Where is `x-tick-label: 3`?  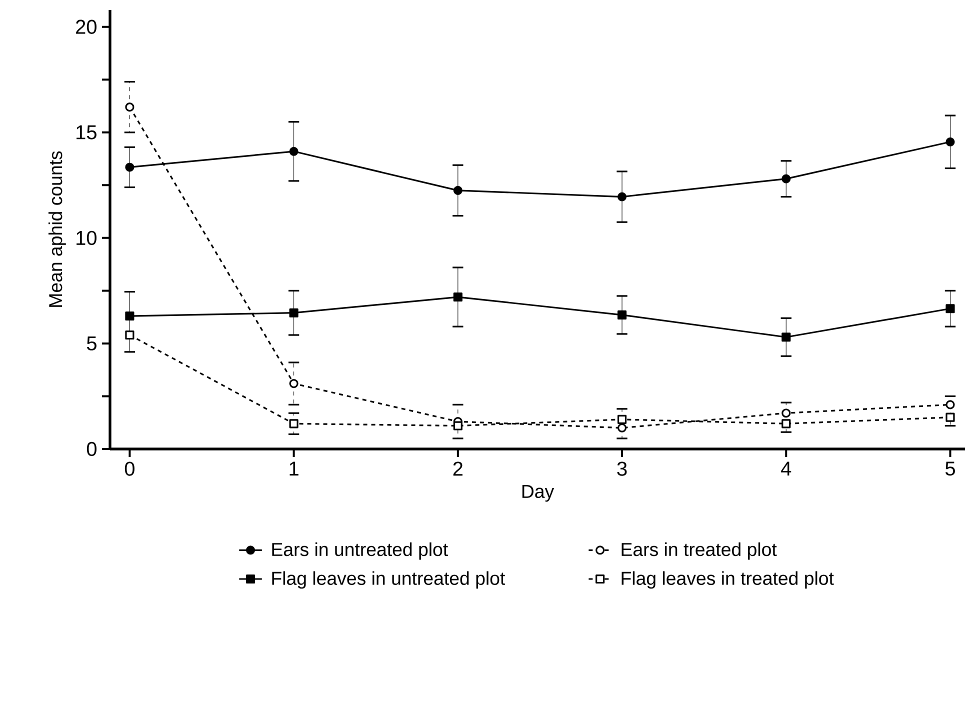
x-tick-label: 3 is located at coordinates (622, 469).